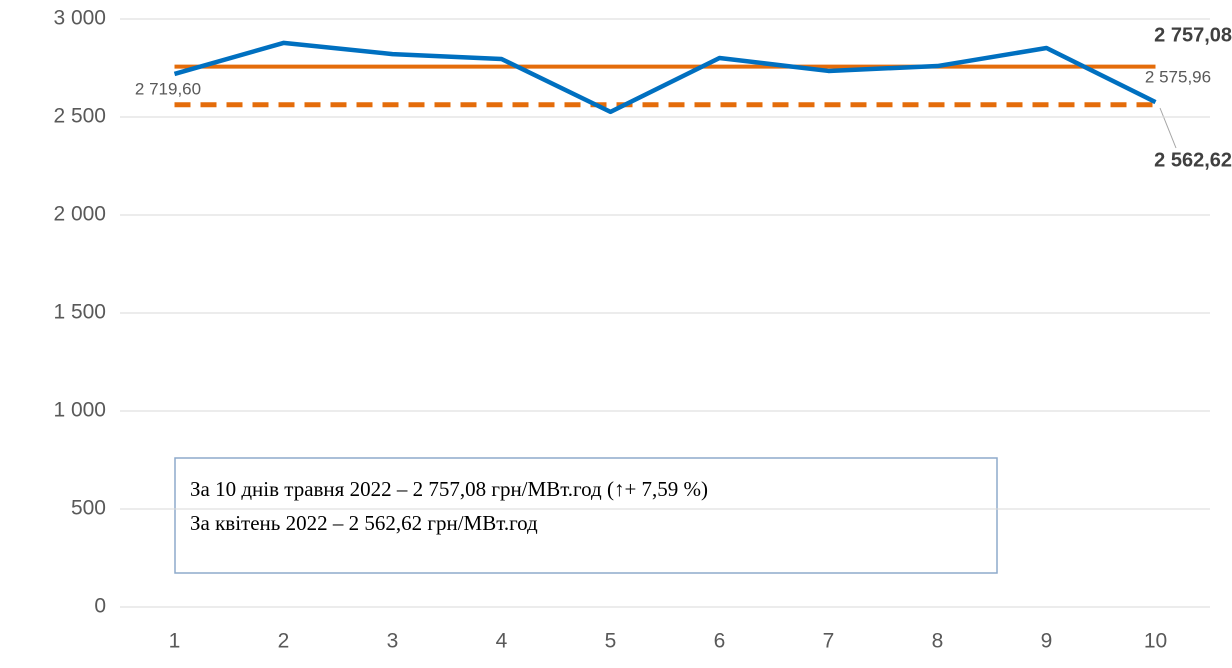 The width and height of the screenshot is (1232, 668). What do you see at coordinates (100, 606) in the screenshot?
I see `y-tick-label: 0` at bounding box center [100, 606].